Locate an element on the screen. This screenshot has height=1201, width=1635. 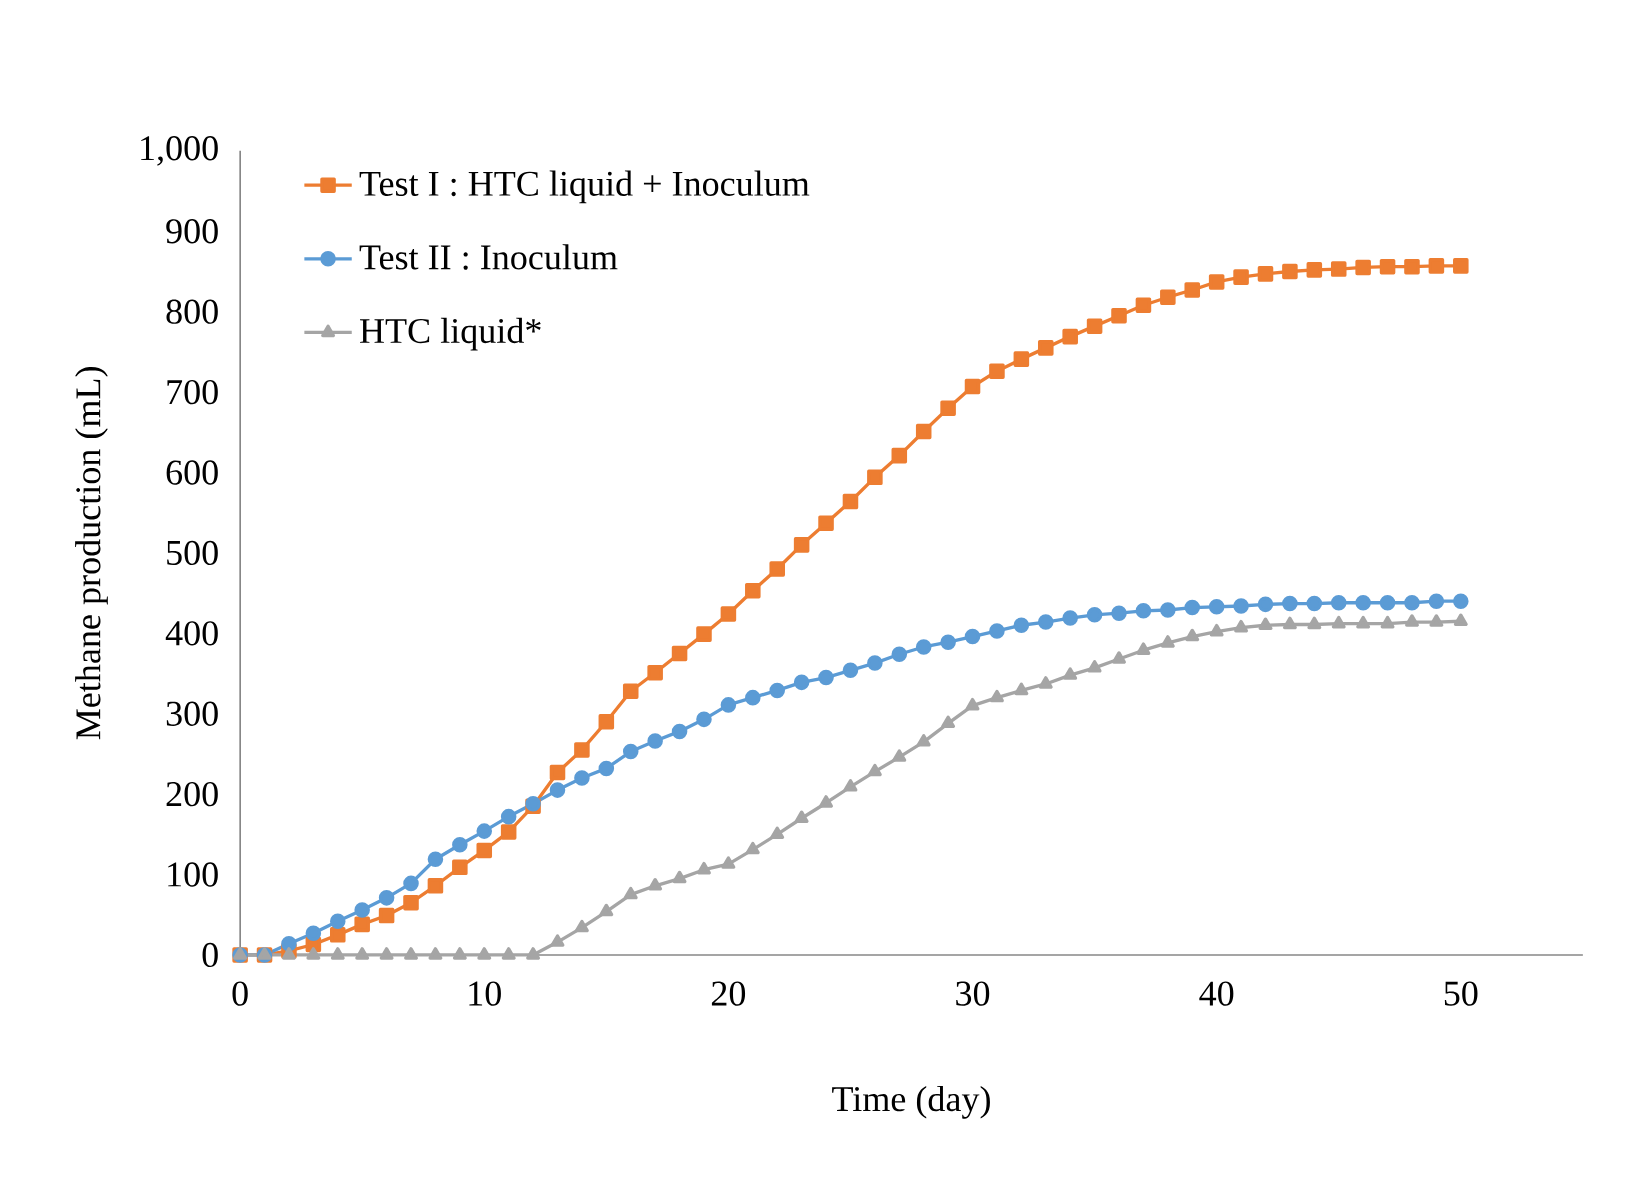
x-tick-label: 10 is located at coordinates (485, 993).